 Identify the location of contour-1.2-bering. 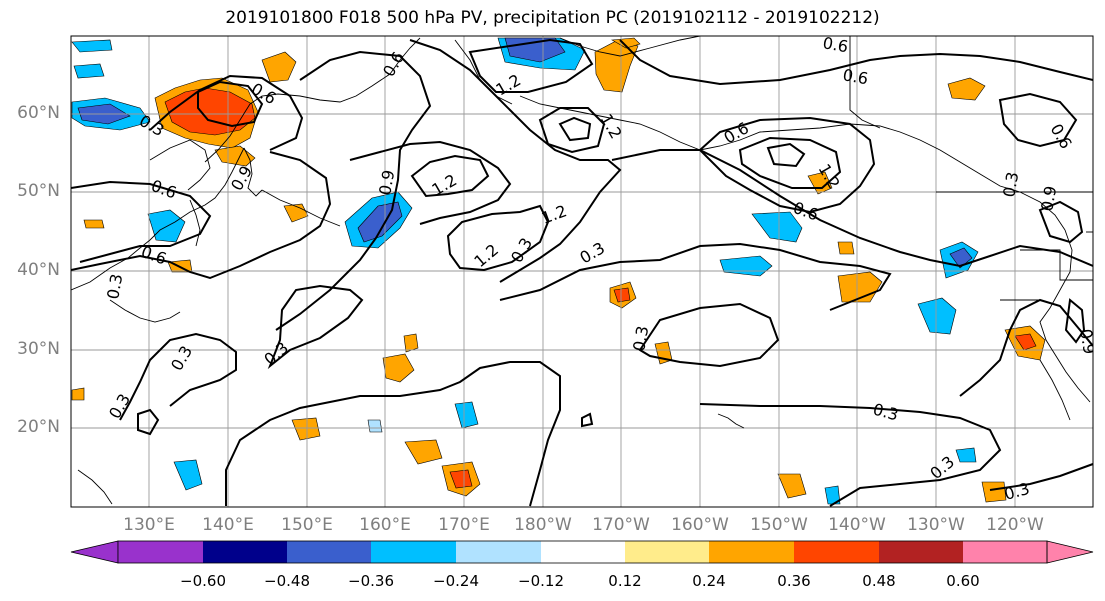
(531, 65).